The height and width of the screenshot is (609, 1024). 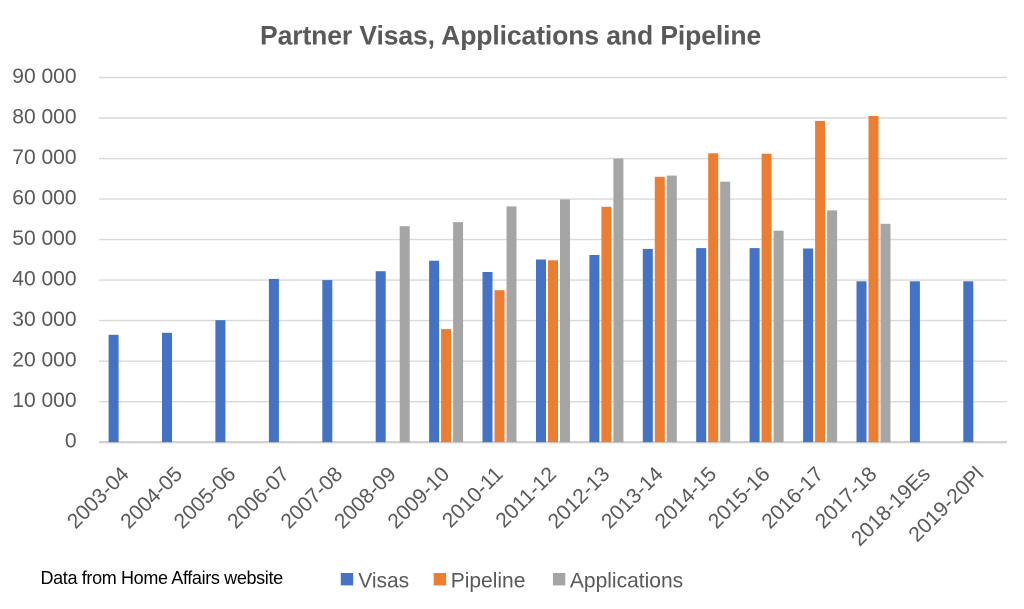 What do you see at coordinates (162, 578) in the screenshot?
I see `svg-text: Data from Home Affairs website` at bounding box center [162, 578].